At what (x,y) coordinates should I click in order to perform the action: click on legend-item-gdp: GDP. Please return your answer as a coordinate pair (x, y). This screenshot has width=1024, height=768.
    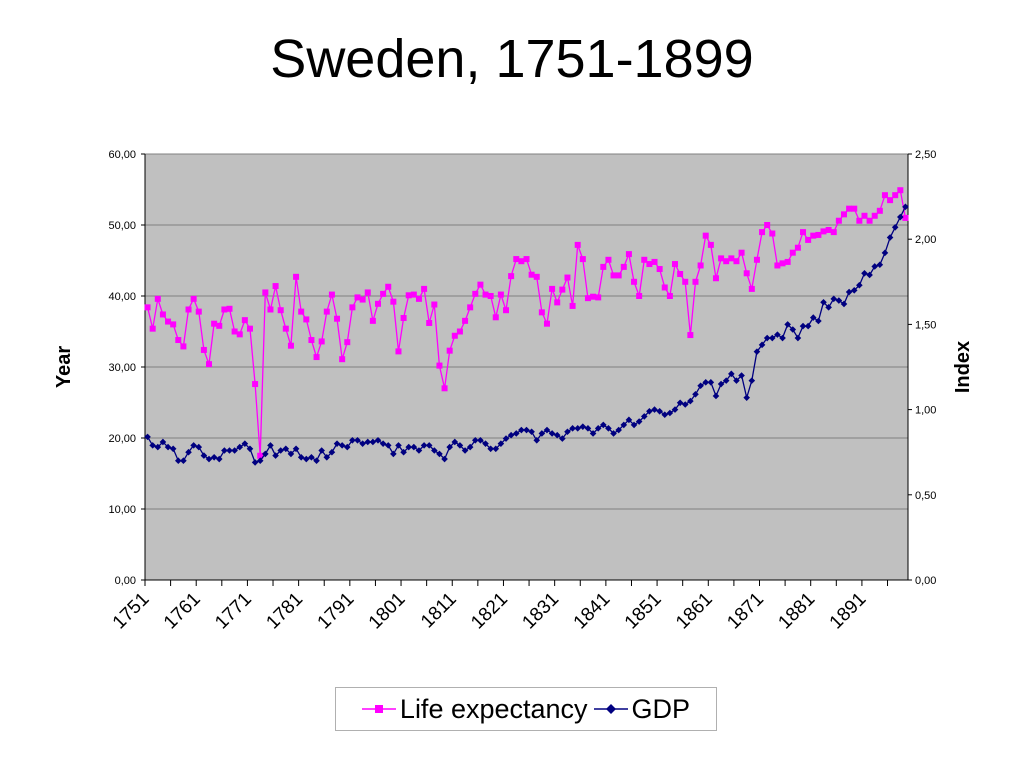
    Looking at the image, I should click on (642, 709).